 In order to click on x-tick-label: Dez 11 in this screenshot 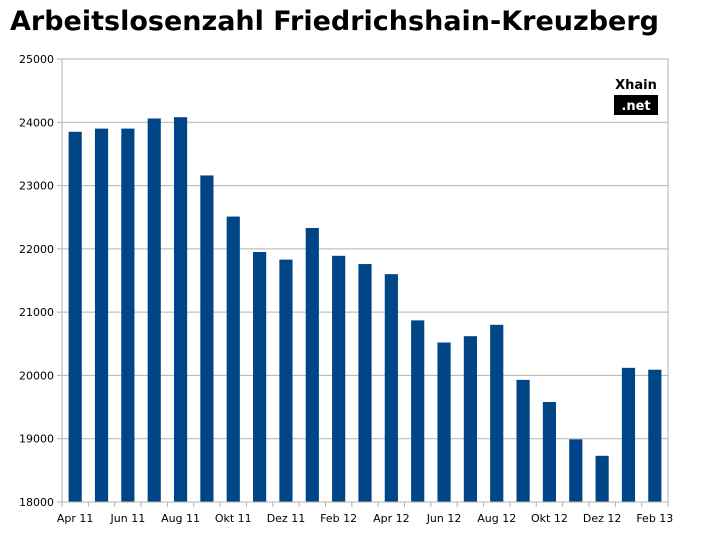, I will do `click(286, 518)`.